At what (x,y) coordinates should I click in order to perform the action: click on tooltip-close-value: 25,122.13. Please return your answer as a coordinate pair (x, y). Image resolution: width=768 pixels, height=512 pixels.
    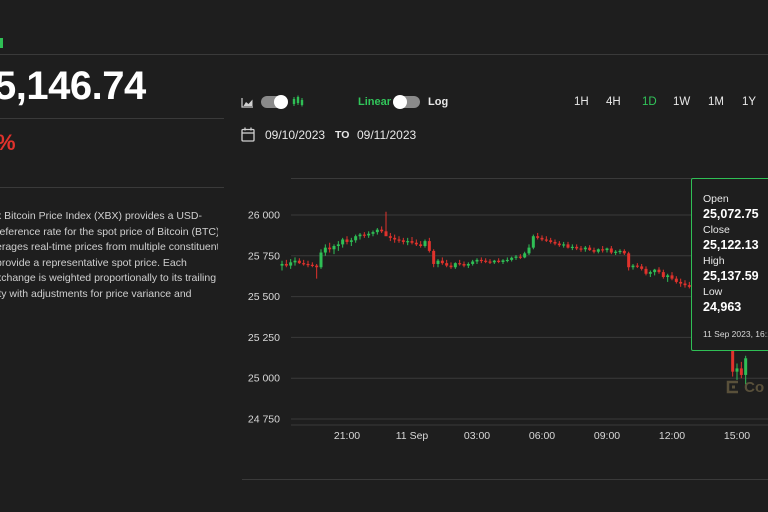
    Looking at the image, I should click on (731, 245).